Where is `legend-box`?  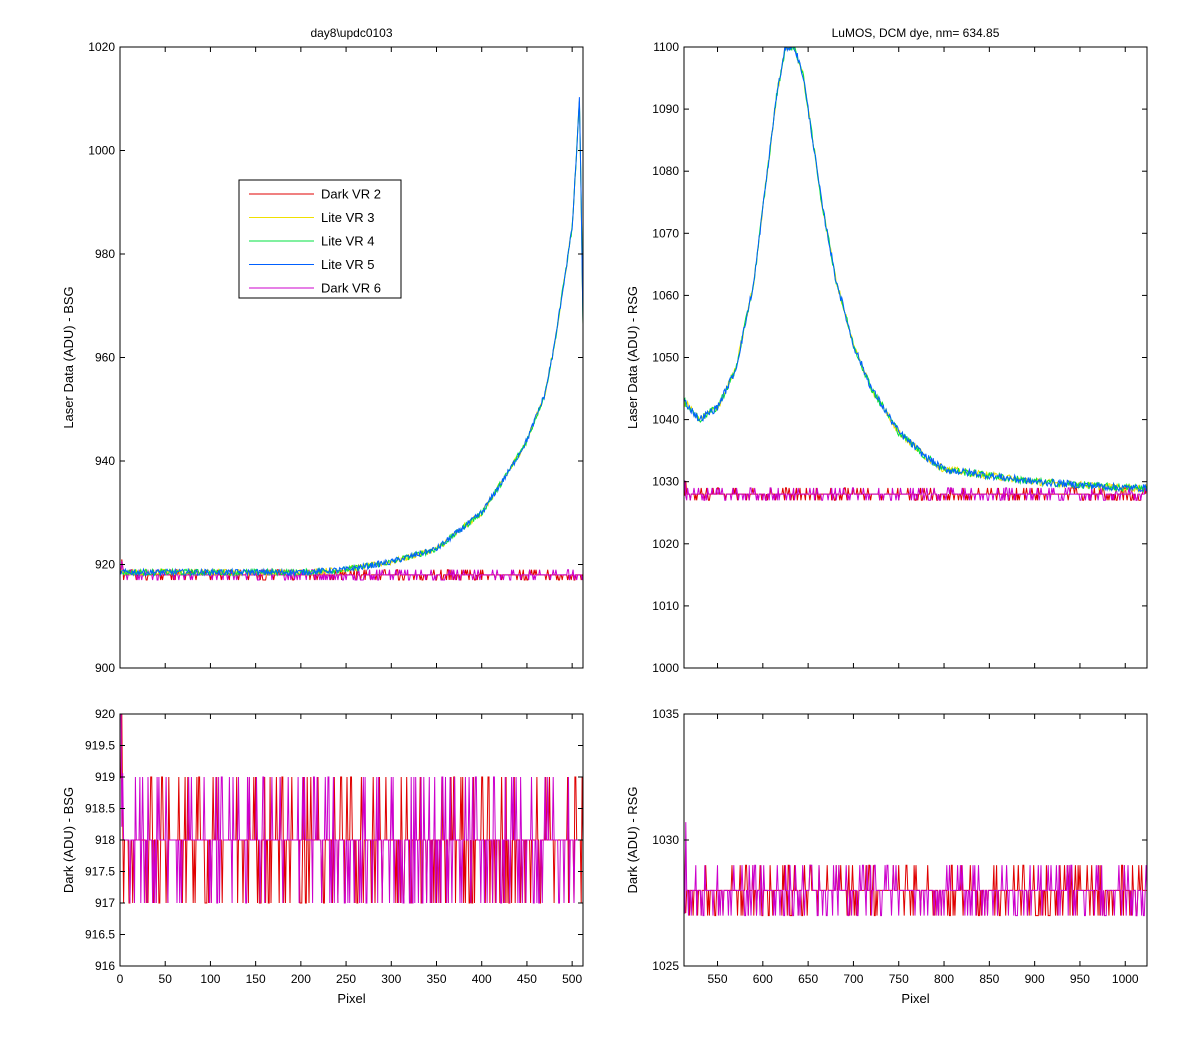 legend-box is located at coordinates (320, 239).